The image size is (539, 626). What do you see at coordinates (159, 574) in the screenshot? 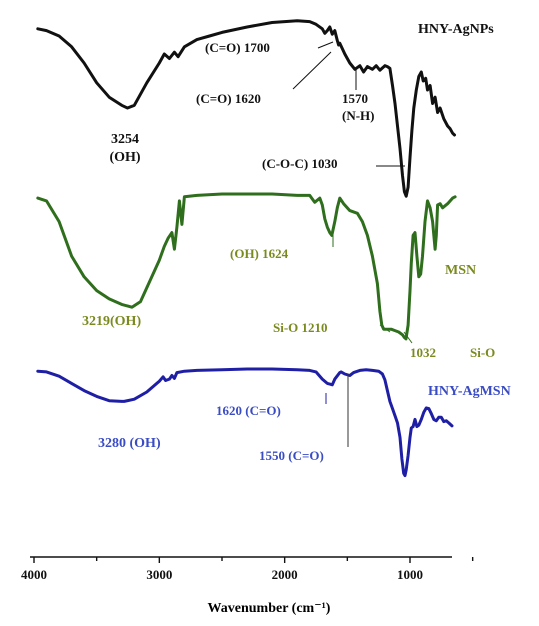
I see `x-tick-label: 3000` at bounding box center [159, 574].